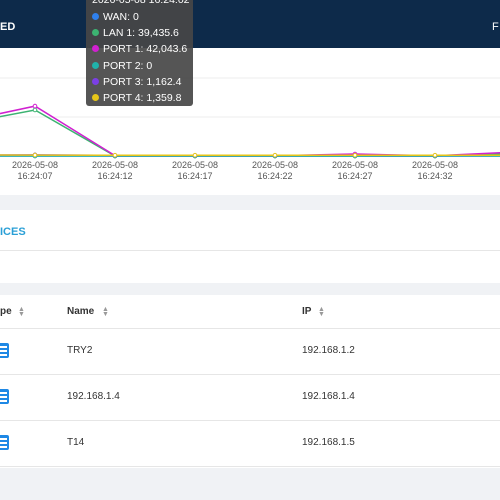  I want to click on tooltip-text: LAN 1: 39,435.6, so click(141, 33).